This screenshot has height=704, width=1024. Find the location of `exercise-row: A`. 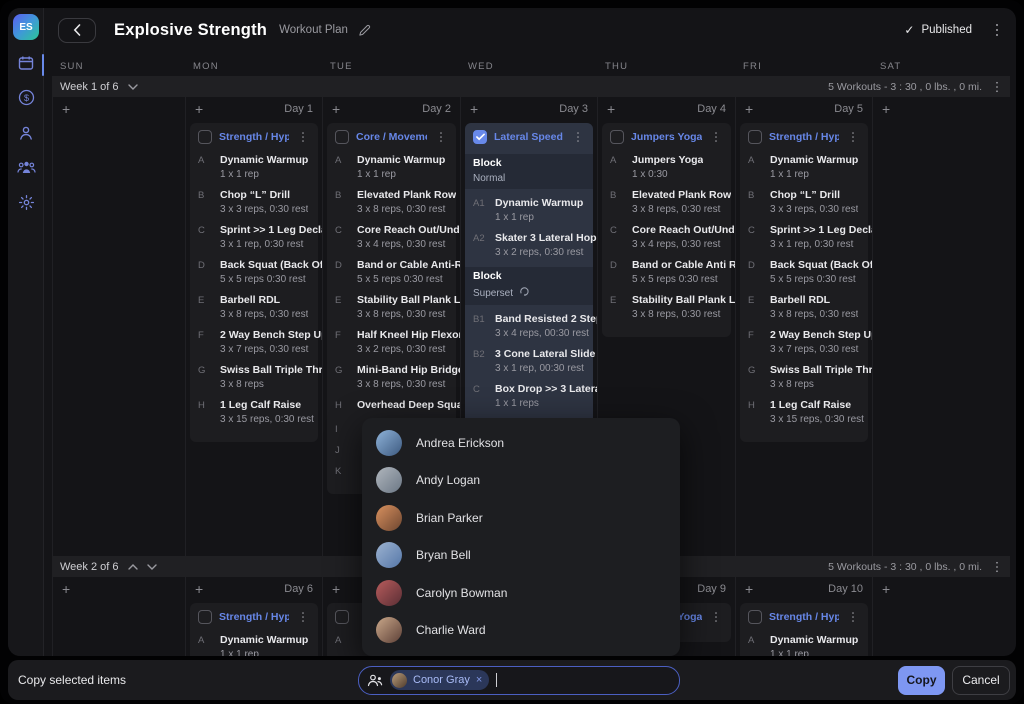

exercise-row: A is located at coordinates (391, 640).